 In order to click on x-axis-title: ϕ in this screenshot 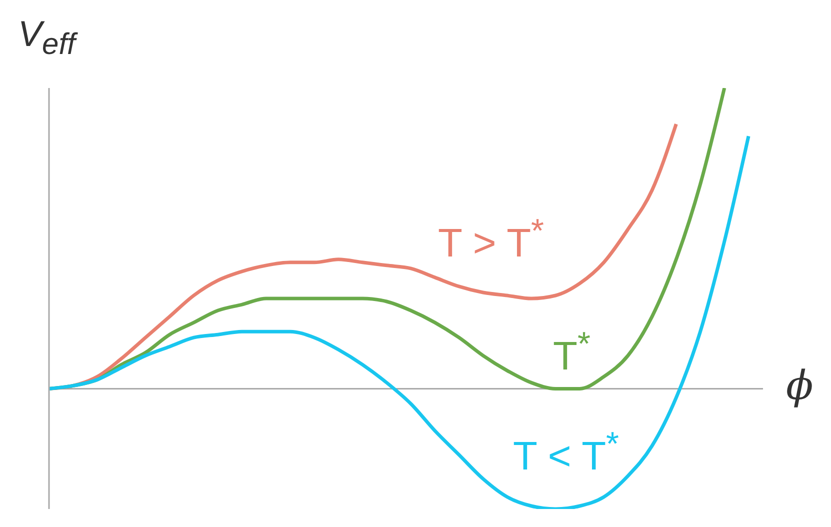, I will do `click(800, 386)`.